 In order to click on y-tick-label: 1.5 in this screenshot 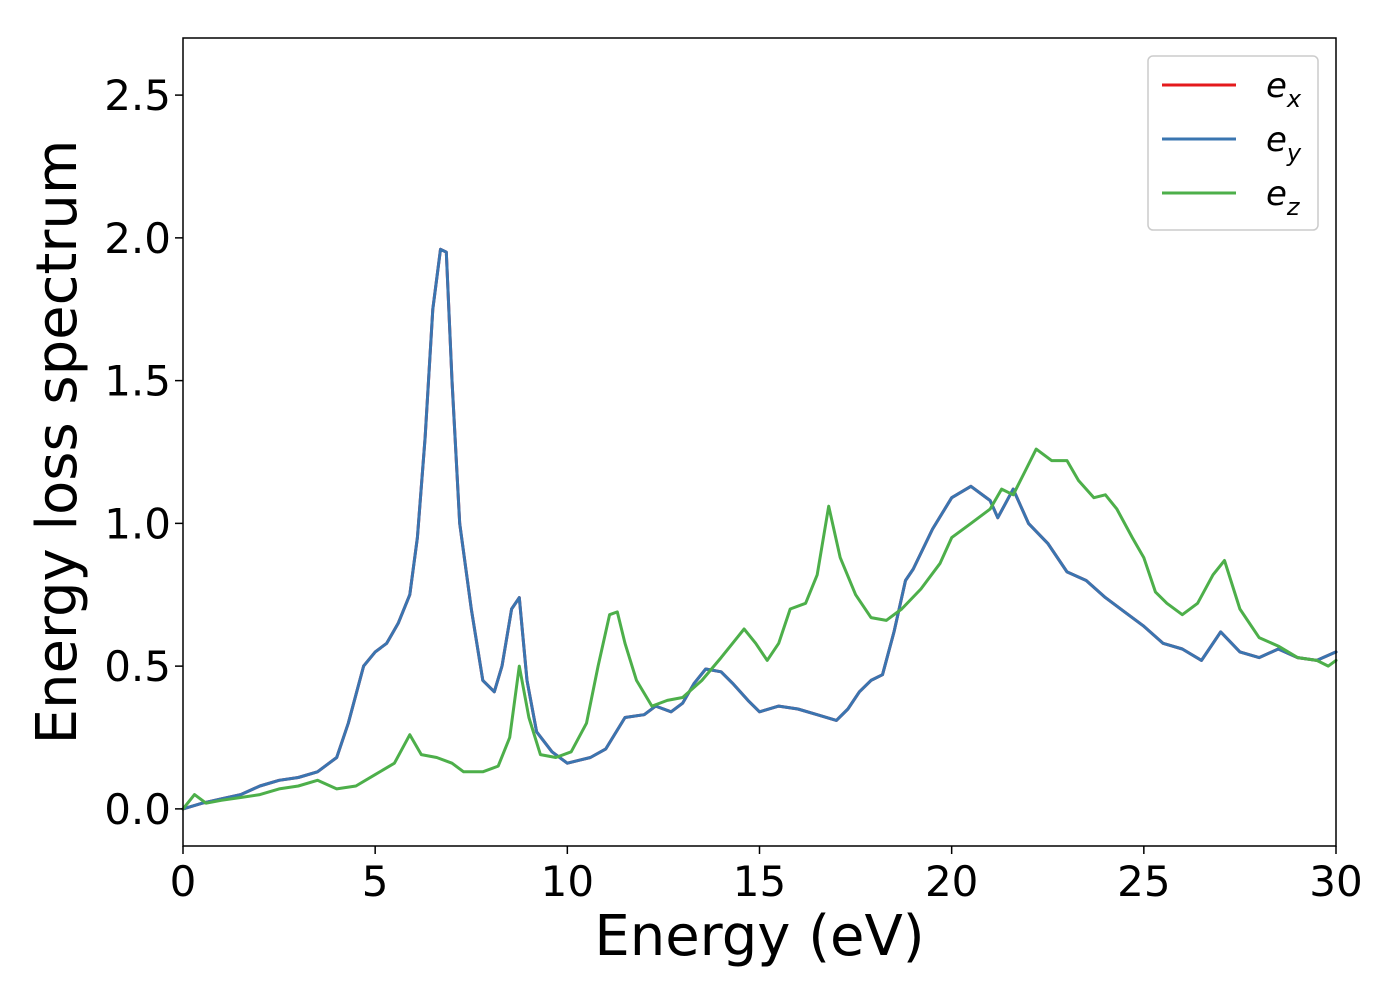, I will do `click(137, 381)`.